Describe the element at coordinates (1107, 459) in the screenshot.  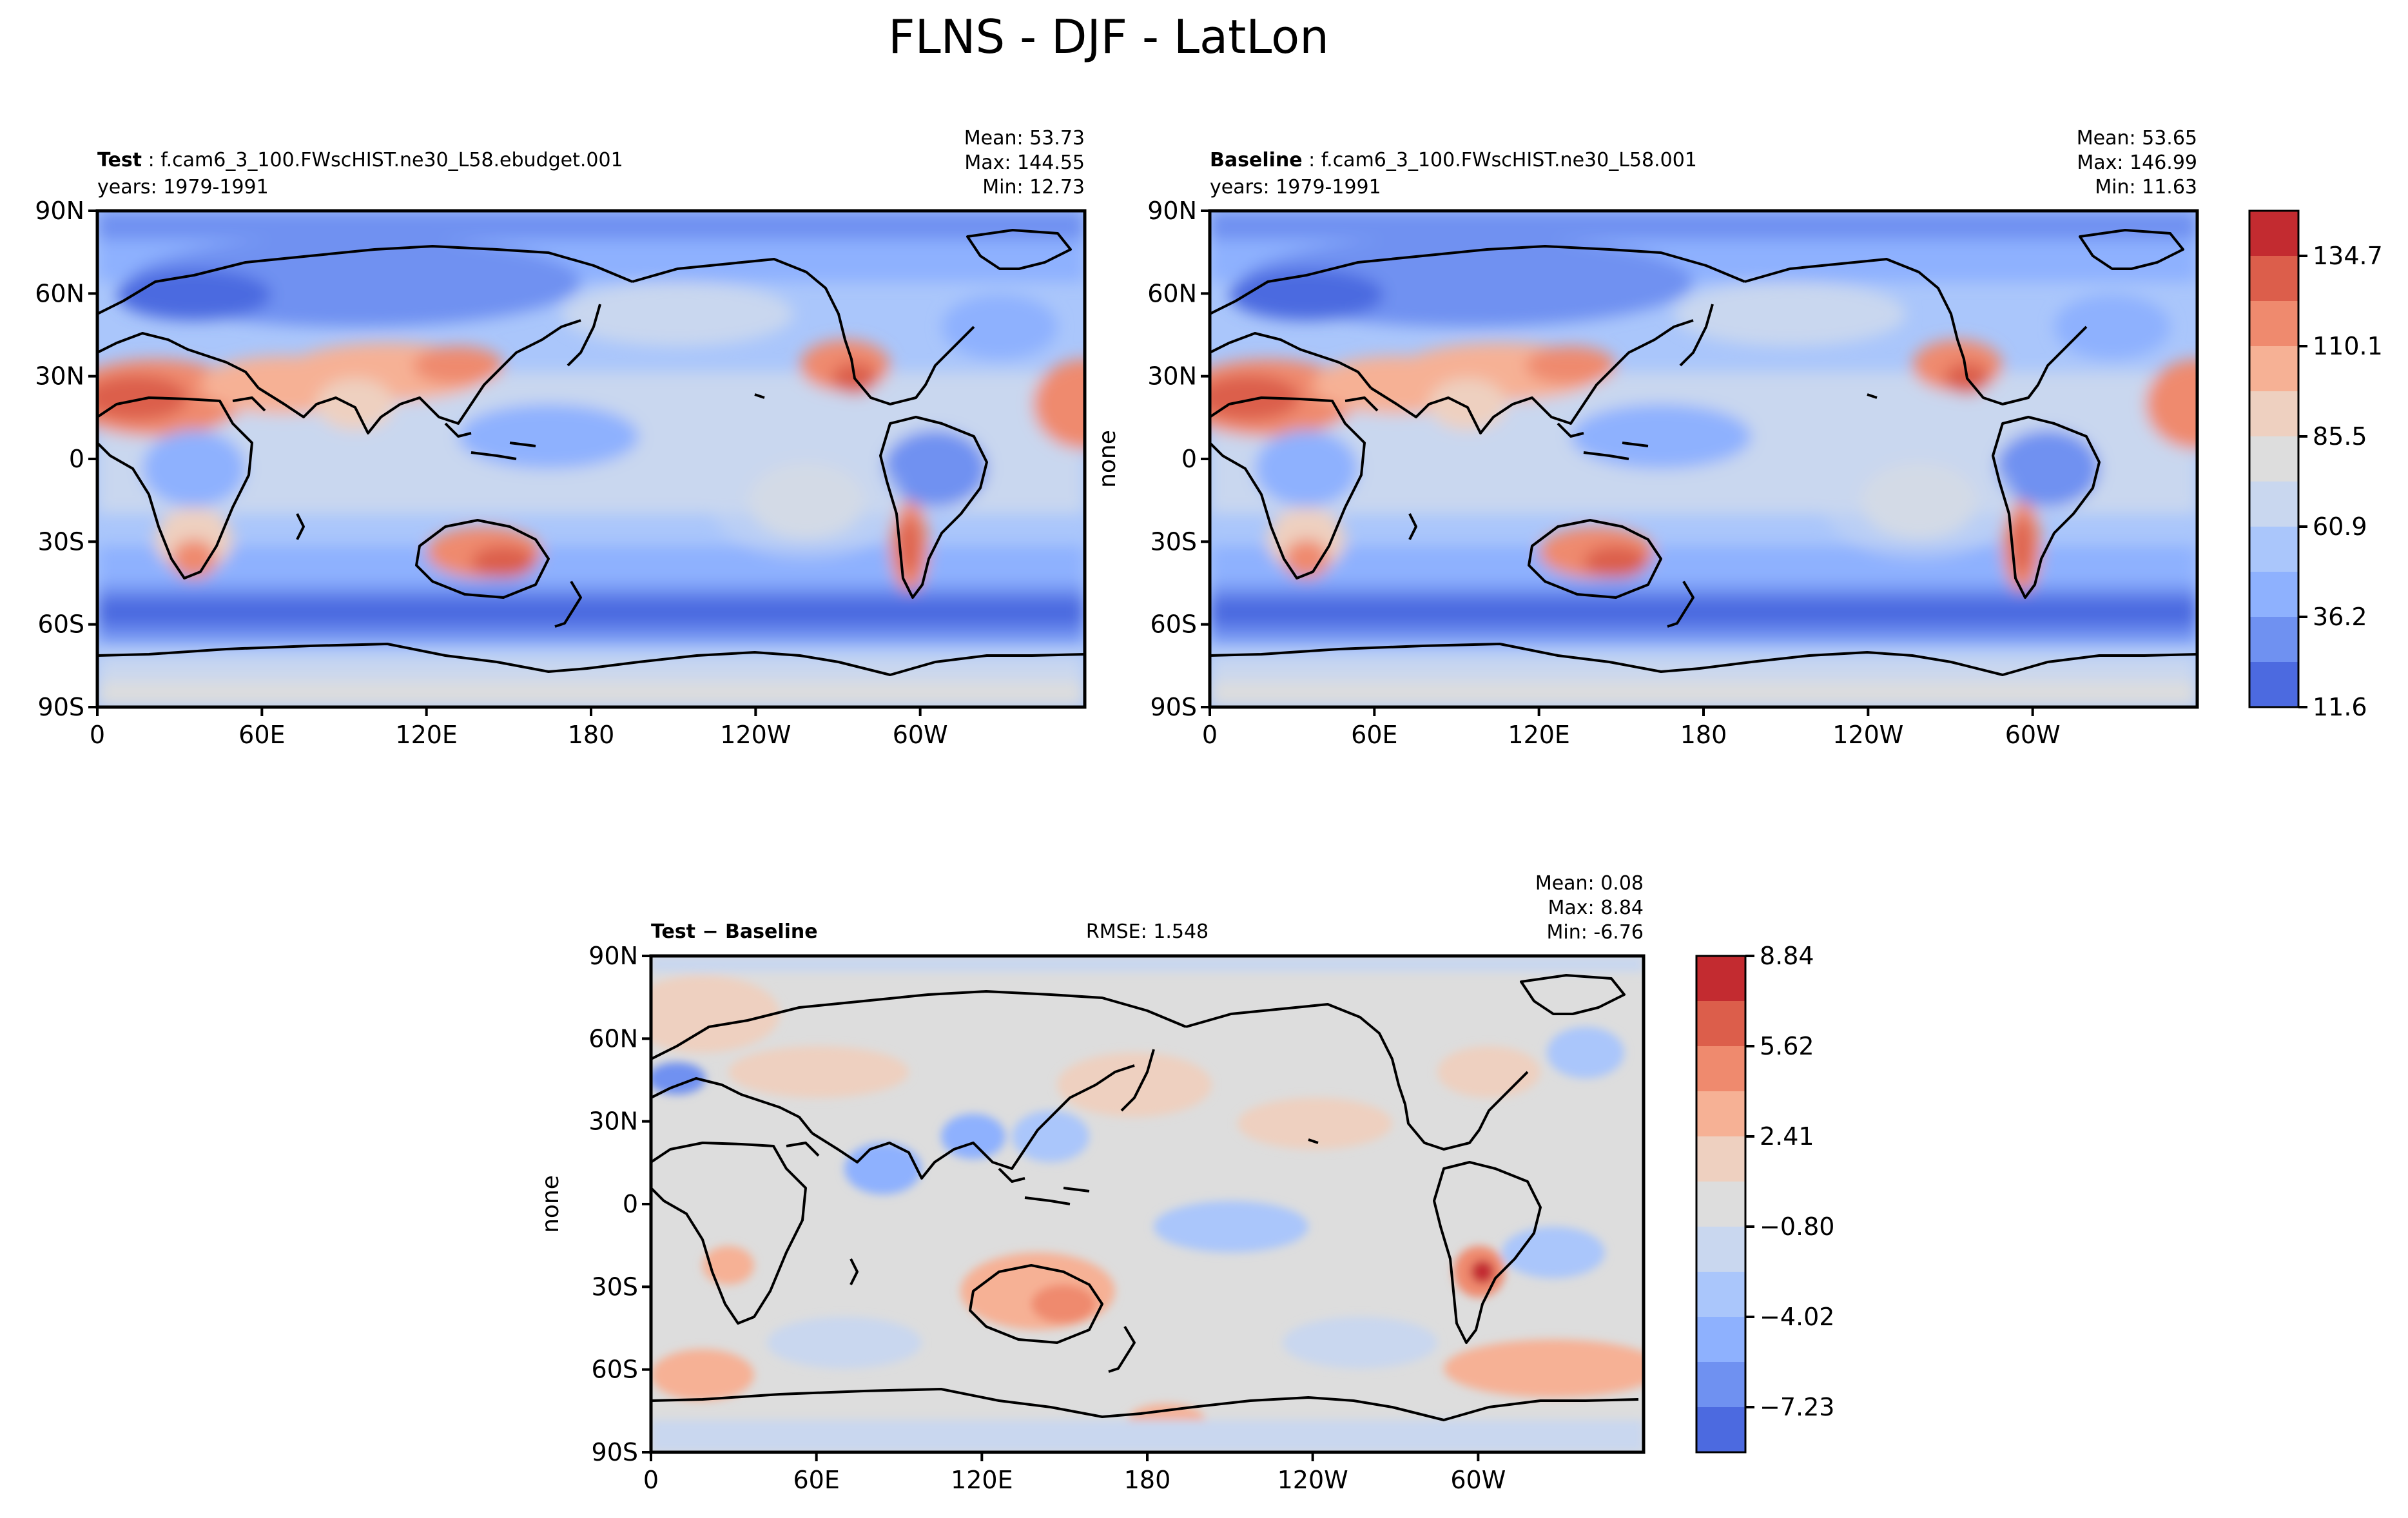
I see `panel-baseline-ylabel: none` at that location.